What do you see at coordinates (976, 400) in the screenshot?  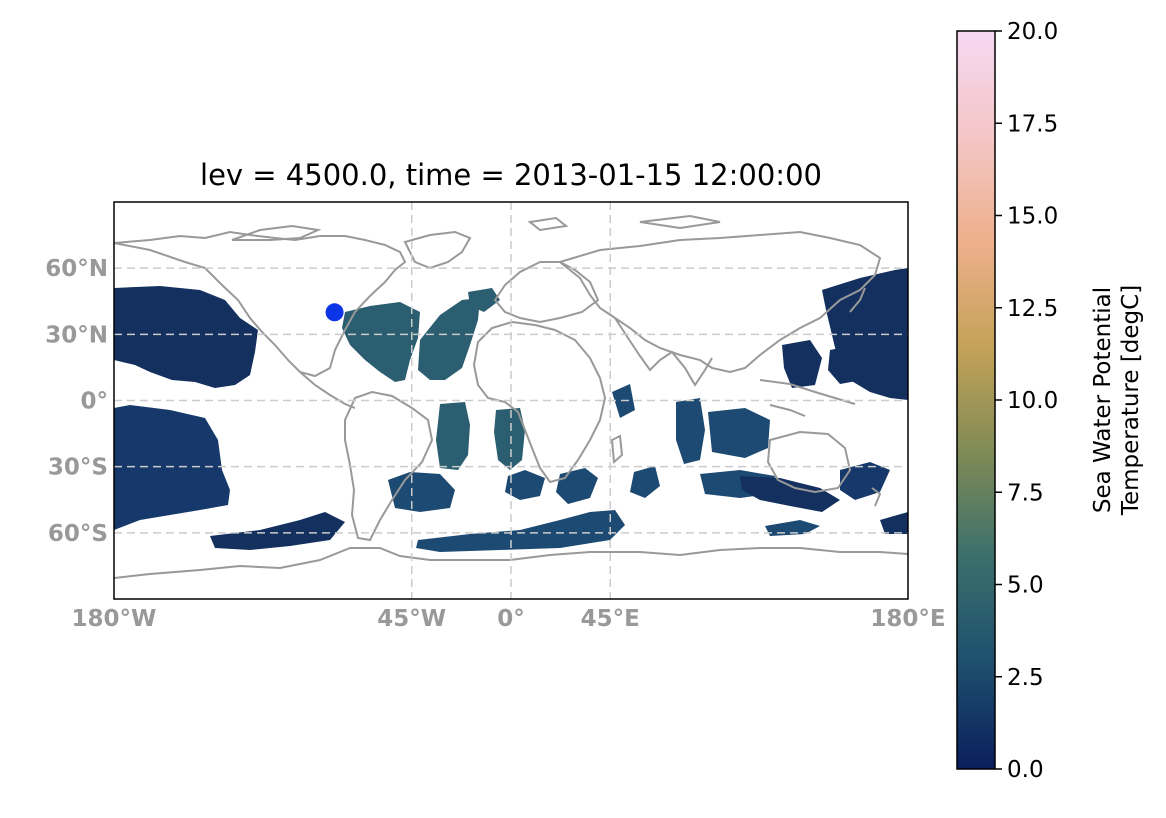 I see `colorbar-gradient` at bounding box center [976, 400].